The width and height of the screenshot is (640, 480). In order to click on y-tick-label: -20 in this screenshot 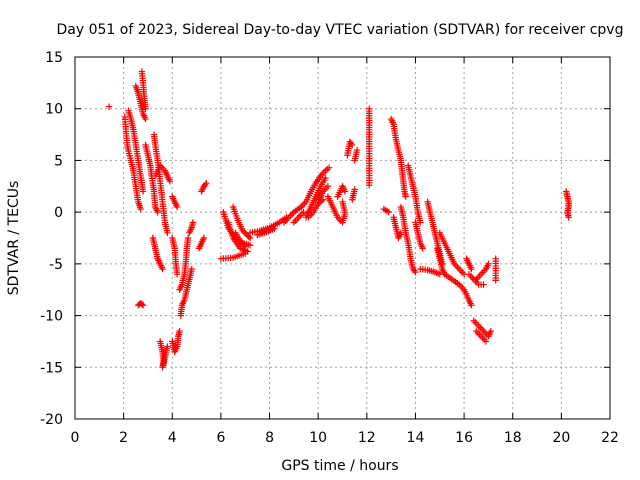, I will do `click(51, 420)`.